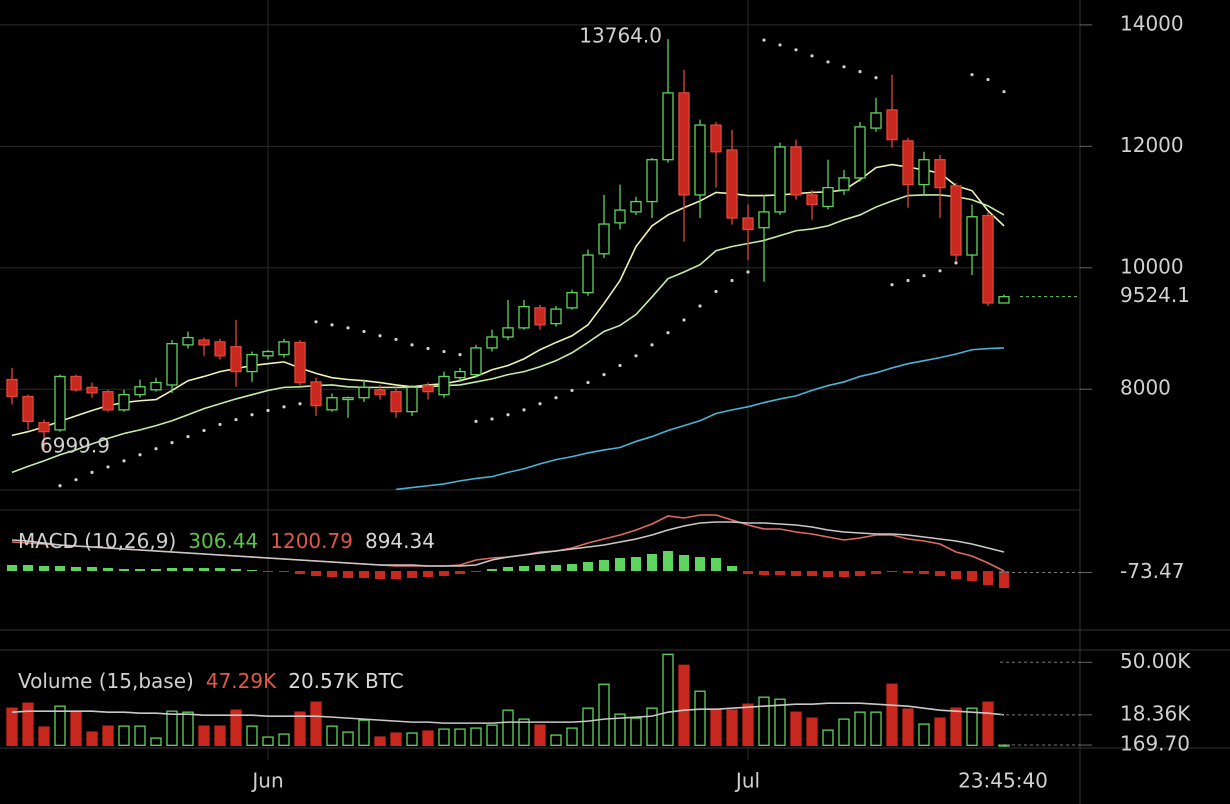 The image size is (1230, 804). I want to click on last-price-label: 9524.1, so click(1155, 295).